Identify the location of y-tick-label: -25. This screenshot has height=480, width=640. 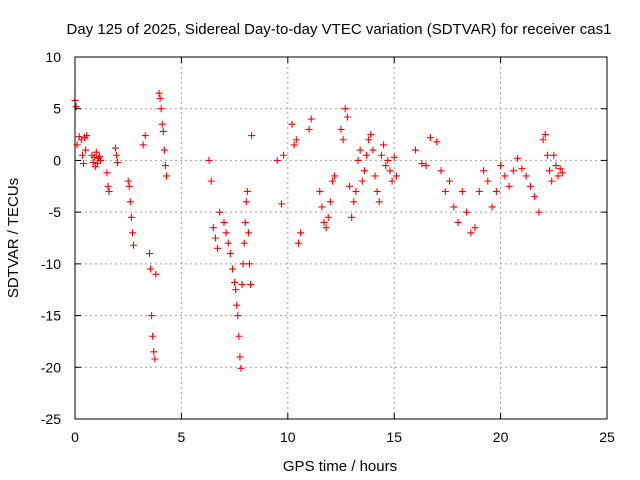
(51, 419).